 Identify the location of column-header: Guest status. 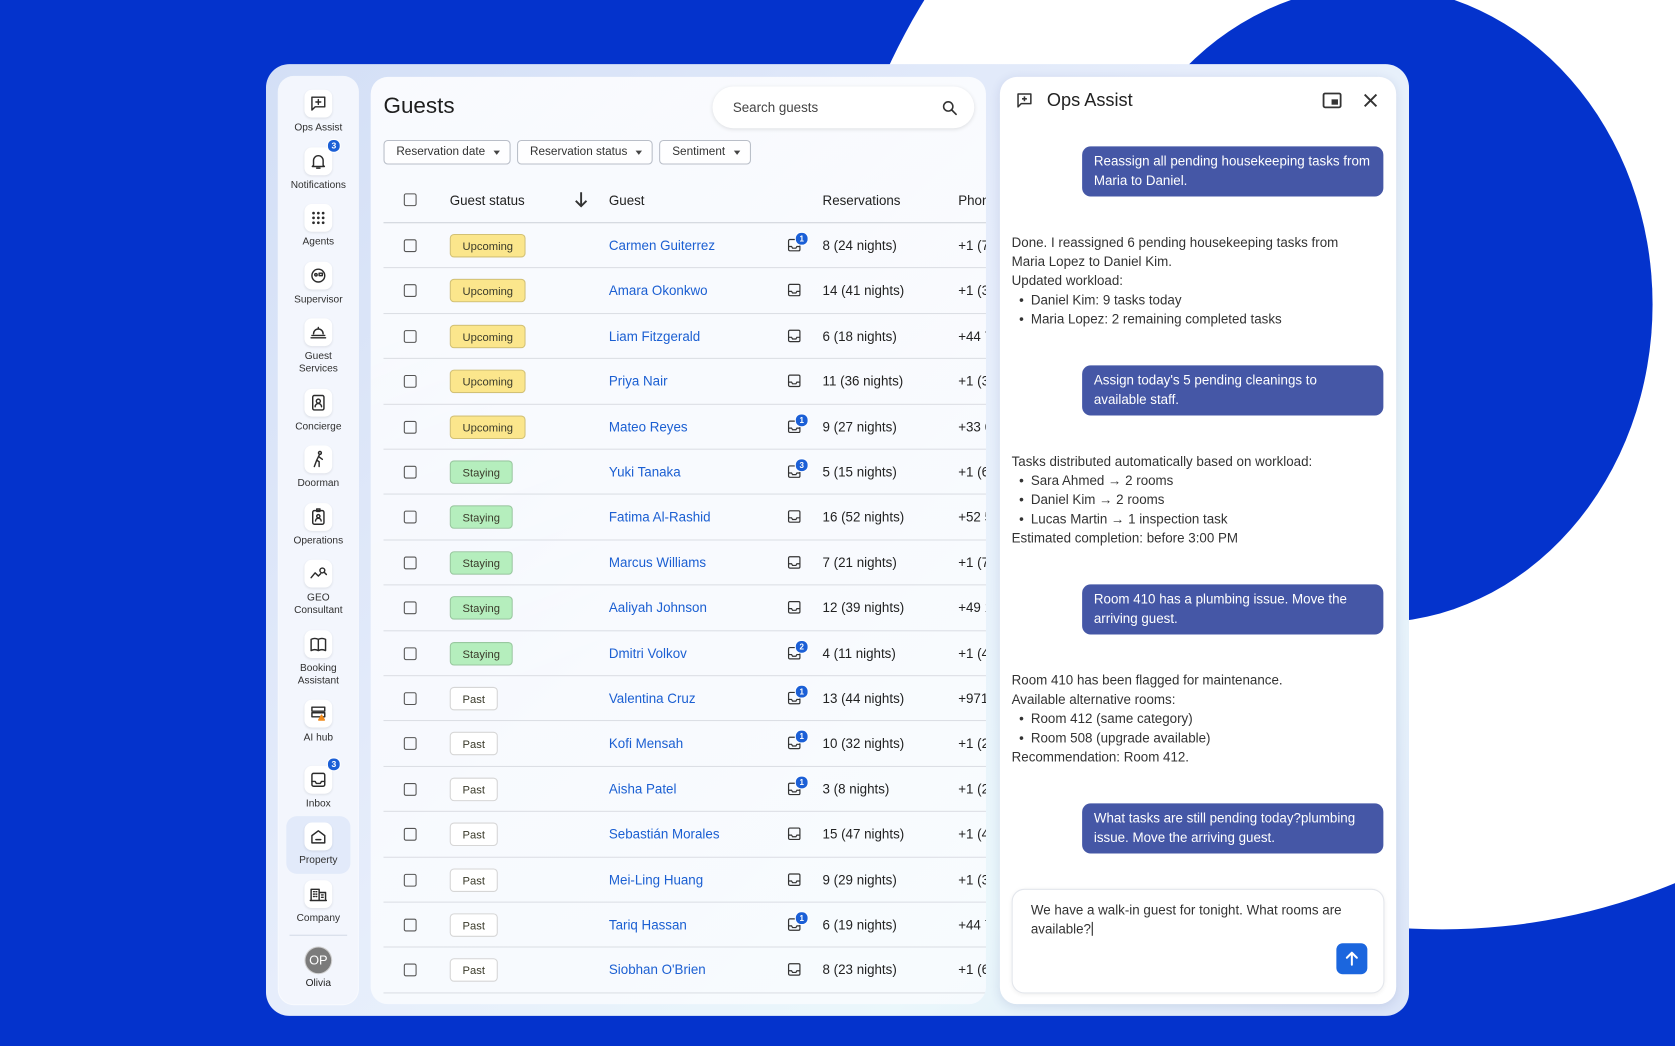
(487, 201).